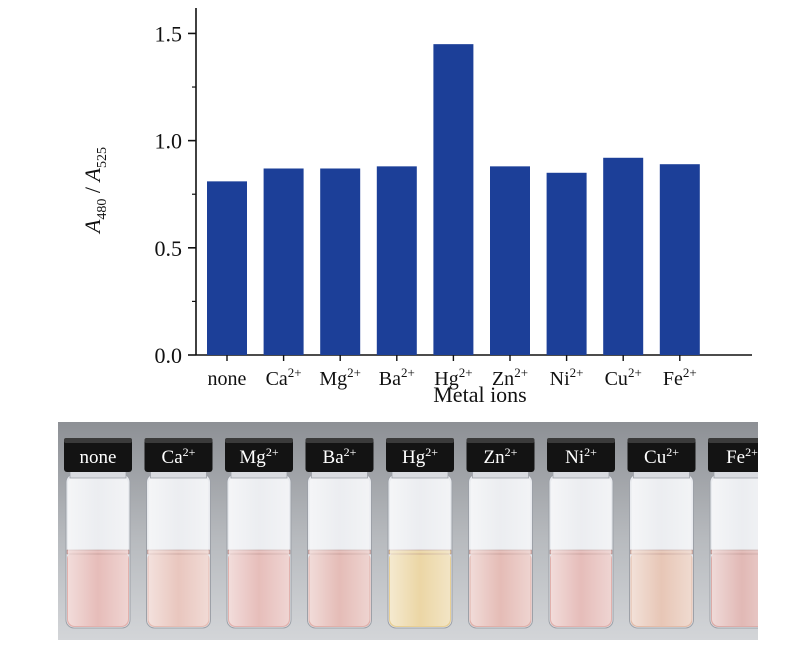 This screenshot has width=800, height=659. Describe the element at coordinates (623, 377) in the screenshot. I see `x-tick-label: Cu2+` at that location.